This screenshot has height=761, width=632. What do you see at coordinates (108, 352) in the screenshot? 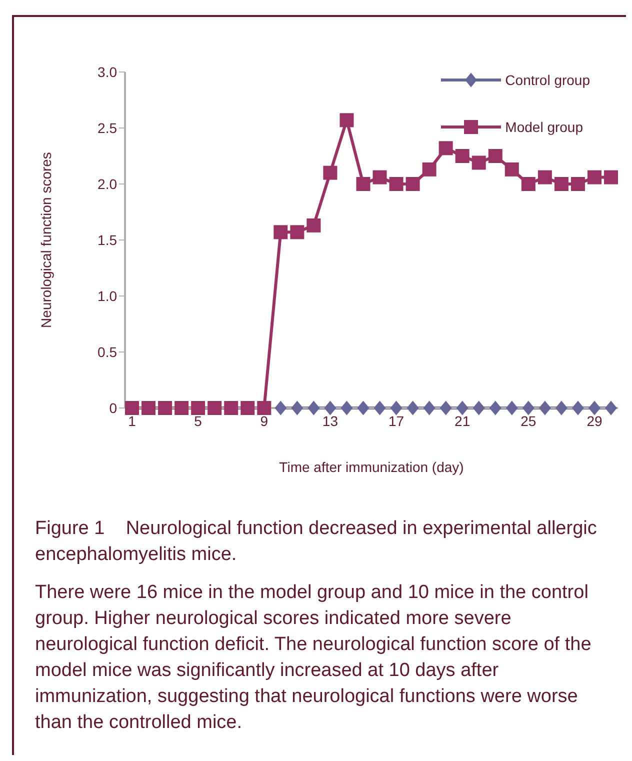
I see `y-tick-label: 0.5` at bounding box center [108, 352].